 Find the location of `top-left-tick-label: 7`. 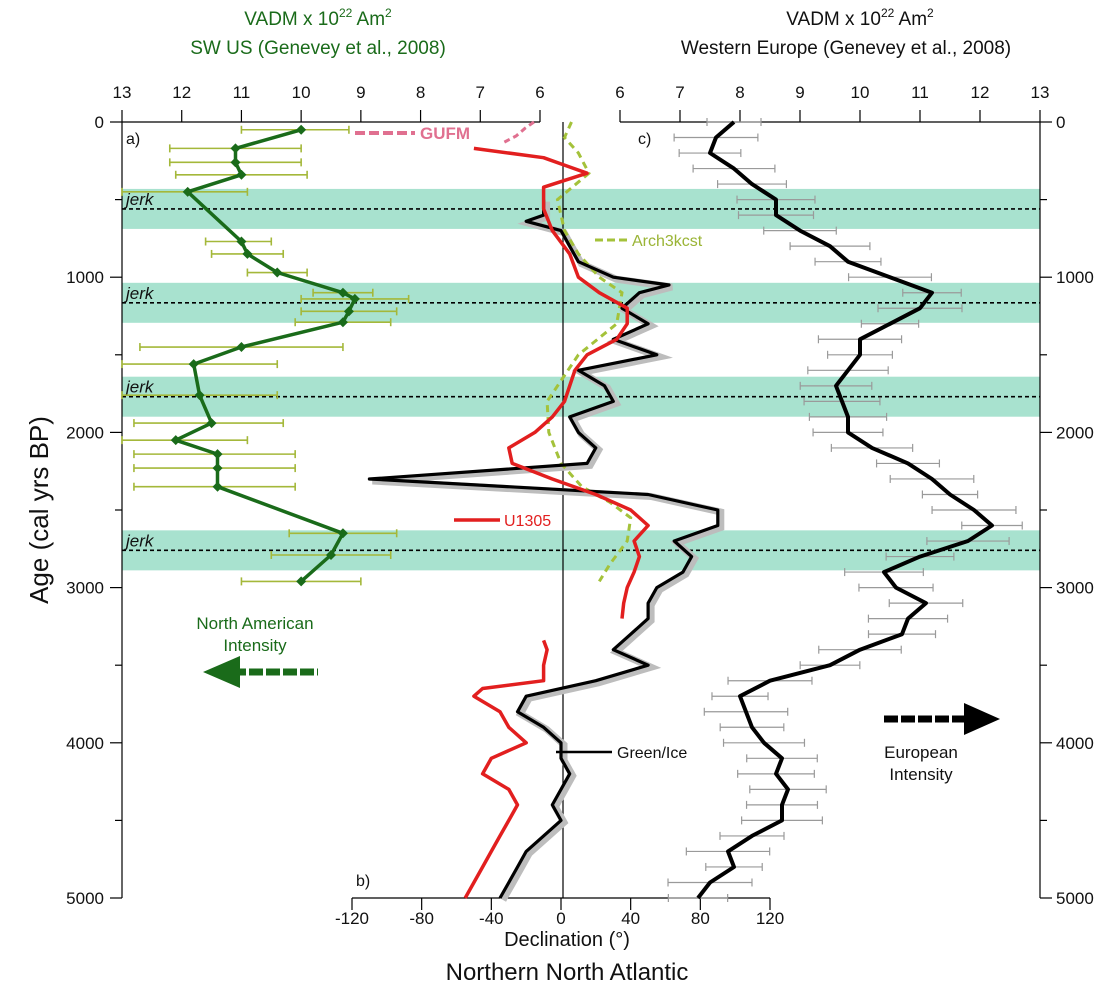

top-left-tick-label: 7 is located at coordinates (480, 92).